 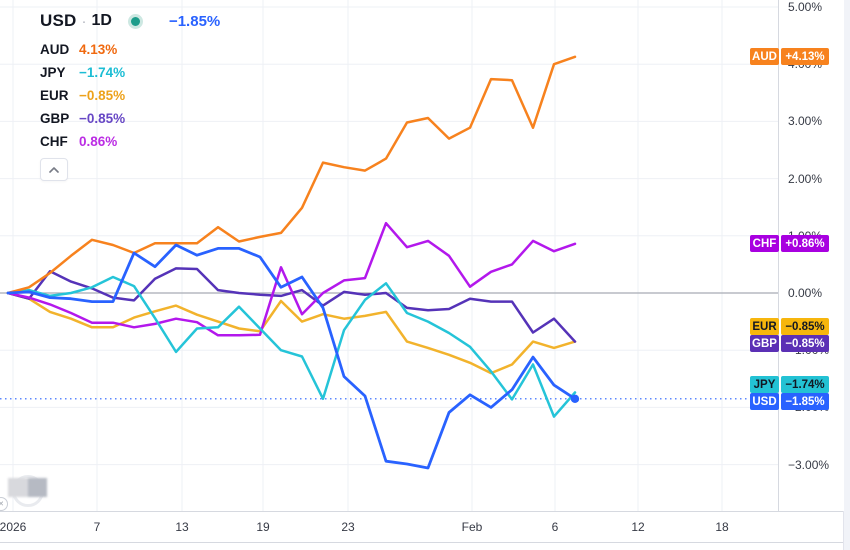 I want to click on compare-row-eur: EUR −0.85%, so click(x=130, y=95).